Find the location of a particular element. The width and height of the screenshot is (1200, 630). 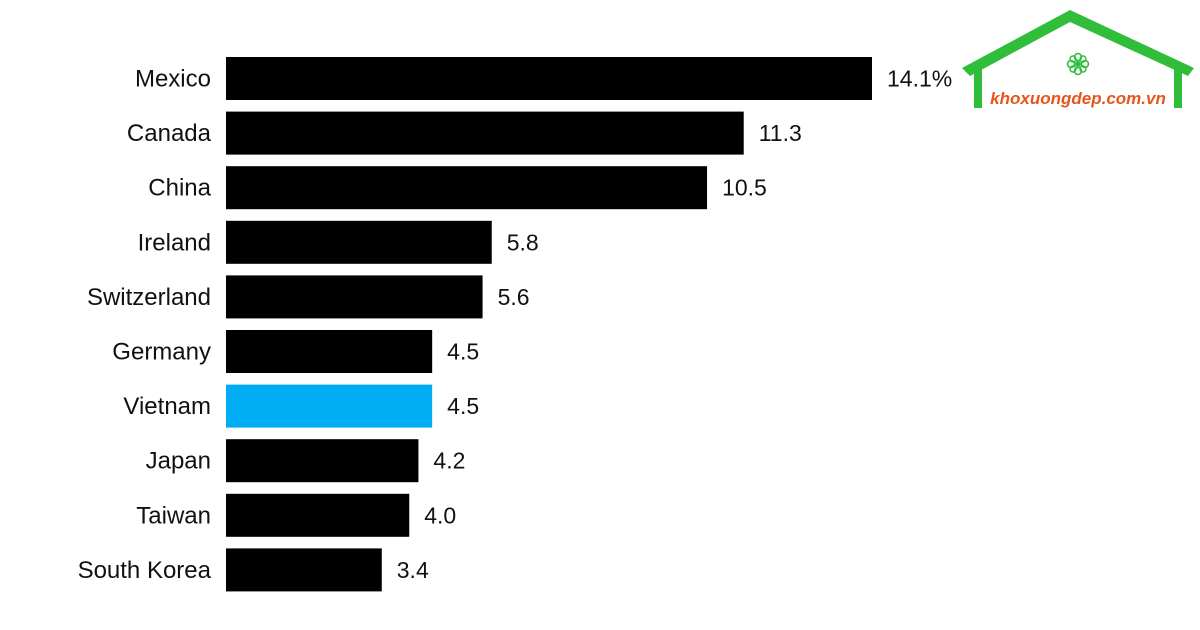

bar-germany is located at coordinates (329, 351).